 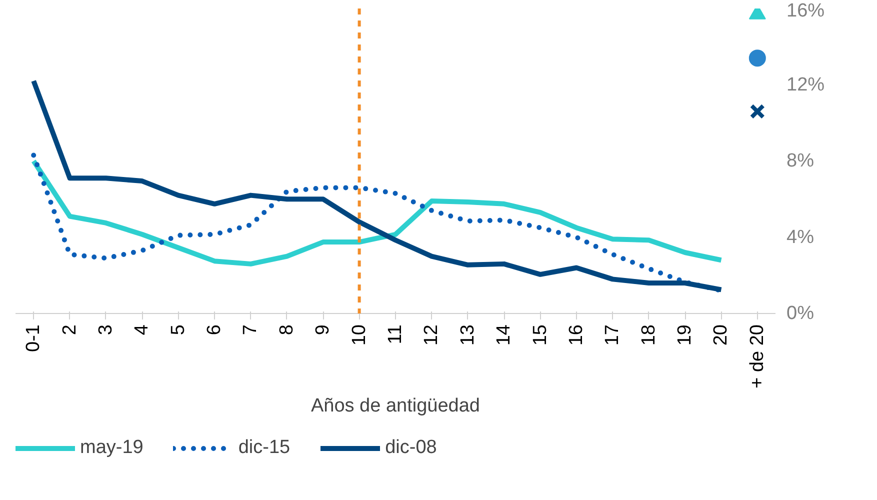 I want to click on x-tick-label: 6, so click(x=215, y=330).